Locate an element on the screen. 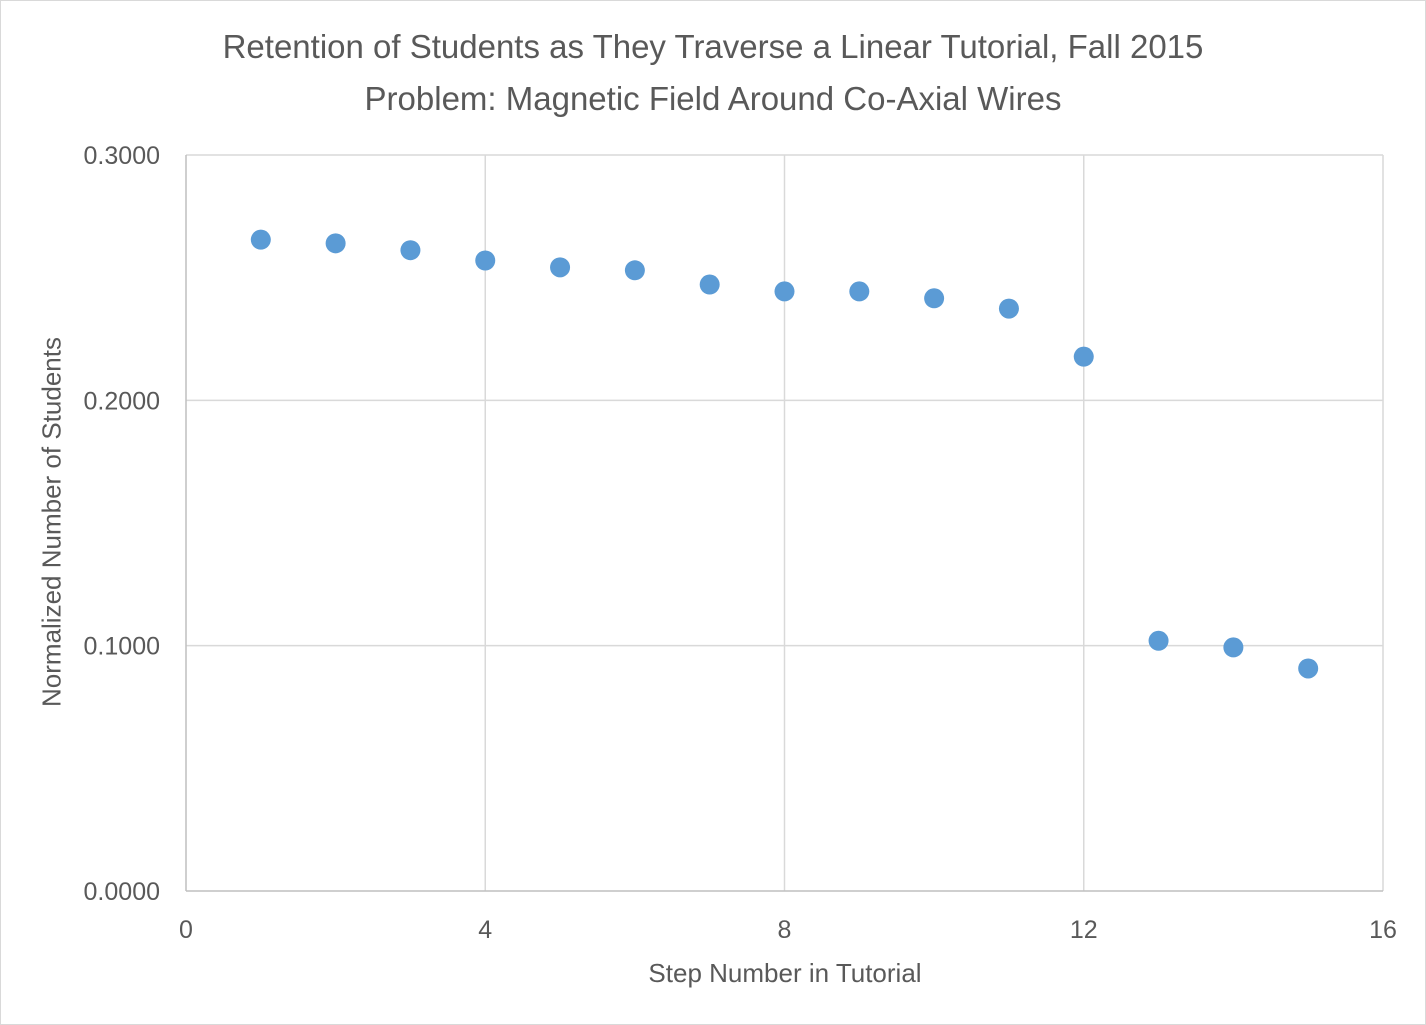  y-axis-label: Normalized Number of Students is located at coordinates (51, 522).